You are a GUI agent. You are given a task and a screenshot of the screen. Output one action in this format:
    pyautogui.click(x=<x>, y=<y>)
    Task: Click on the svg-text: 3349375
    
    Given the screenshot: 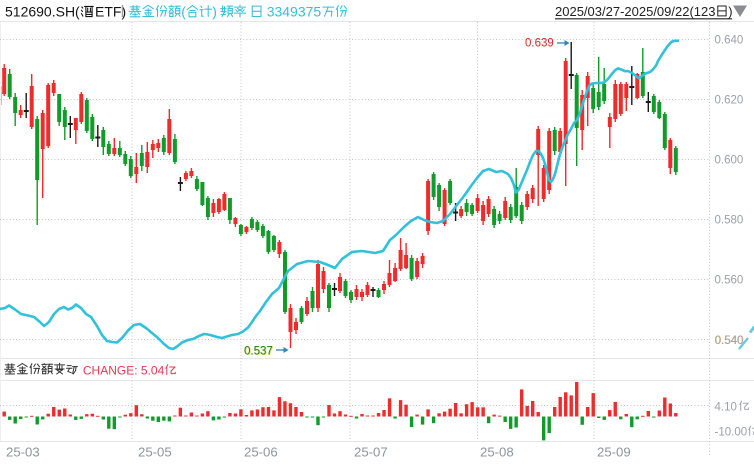 What is the action you would take?
    pyautogui.click(x=294, y=12)
    